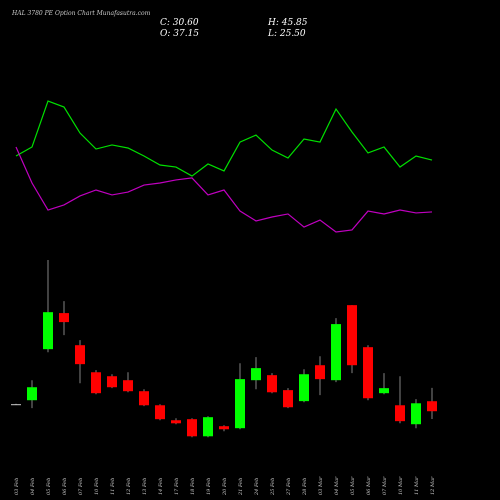 This screenshot has height=500, width=500. I want to click on x-tick-label: 03 Mar, so click(321, 485).